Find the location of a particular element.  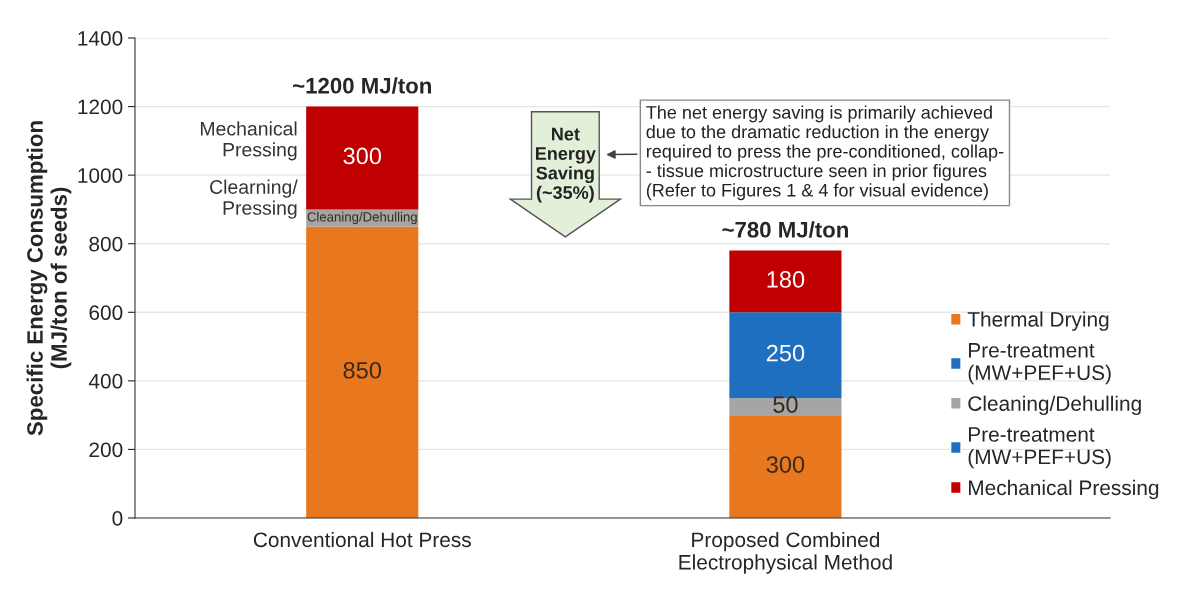

data-label: Cleaning/Dehulling is located at coordinates (362, 218).